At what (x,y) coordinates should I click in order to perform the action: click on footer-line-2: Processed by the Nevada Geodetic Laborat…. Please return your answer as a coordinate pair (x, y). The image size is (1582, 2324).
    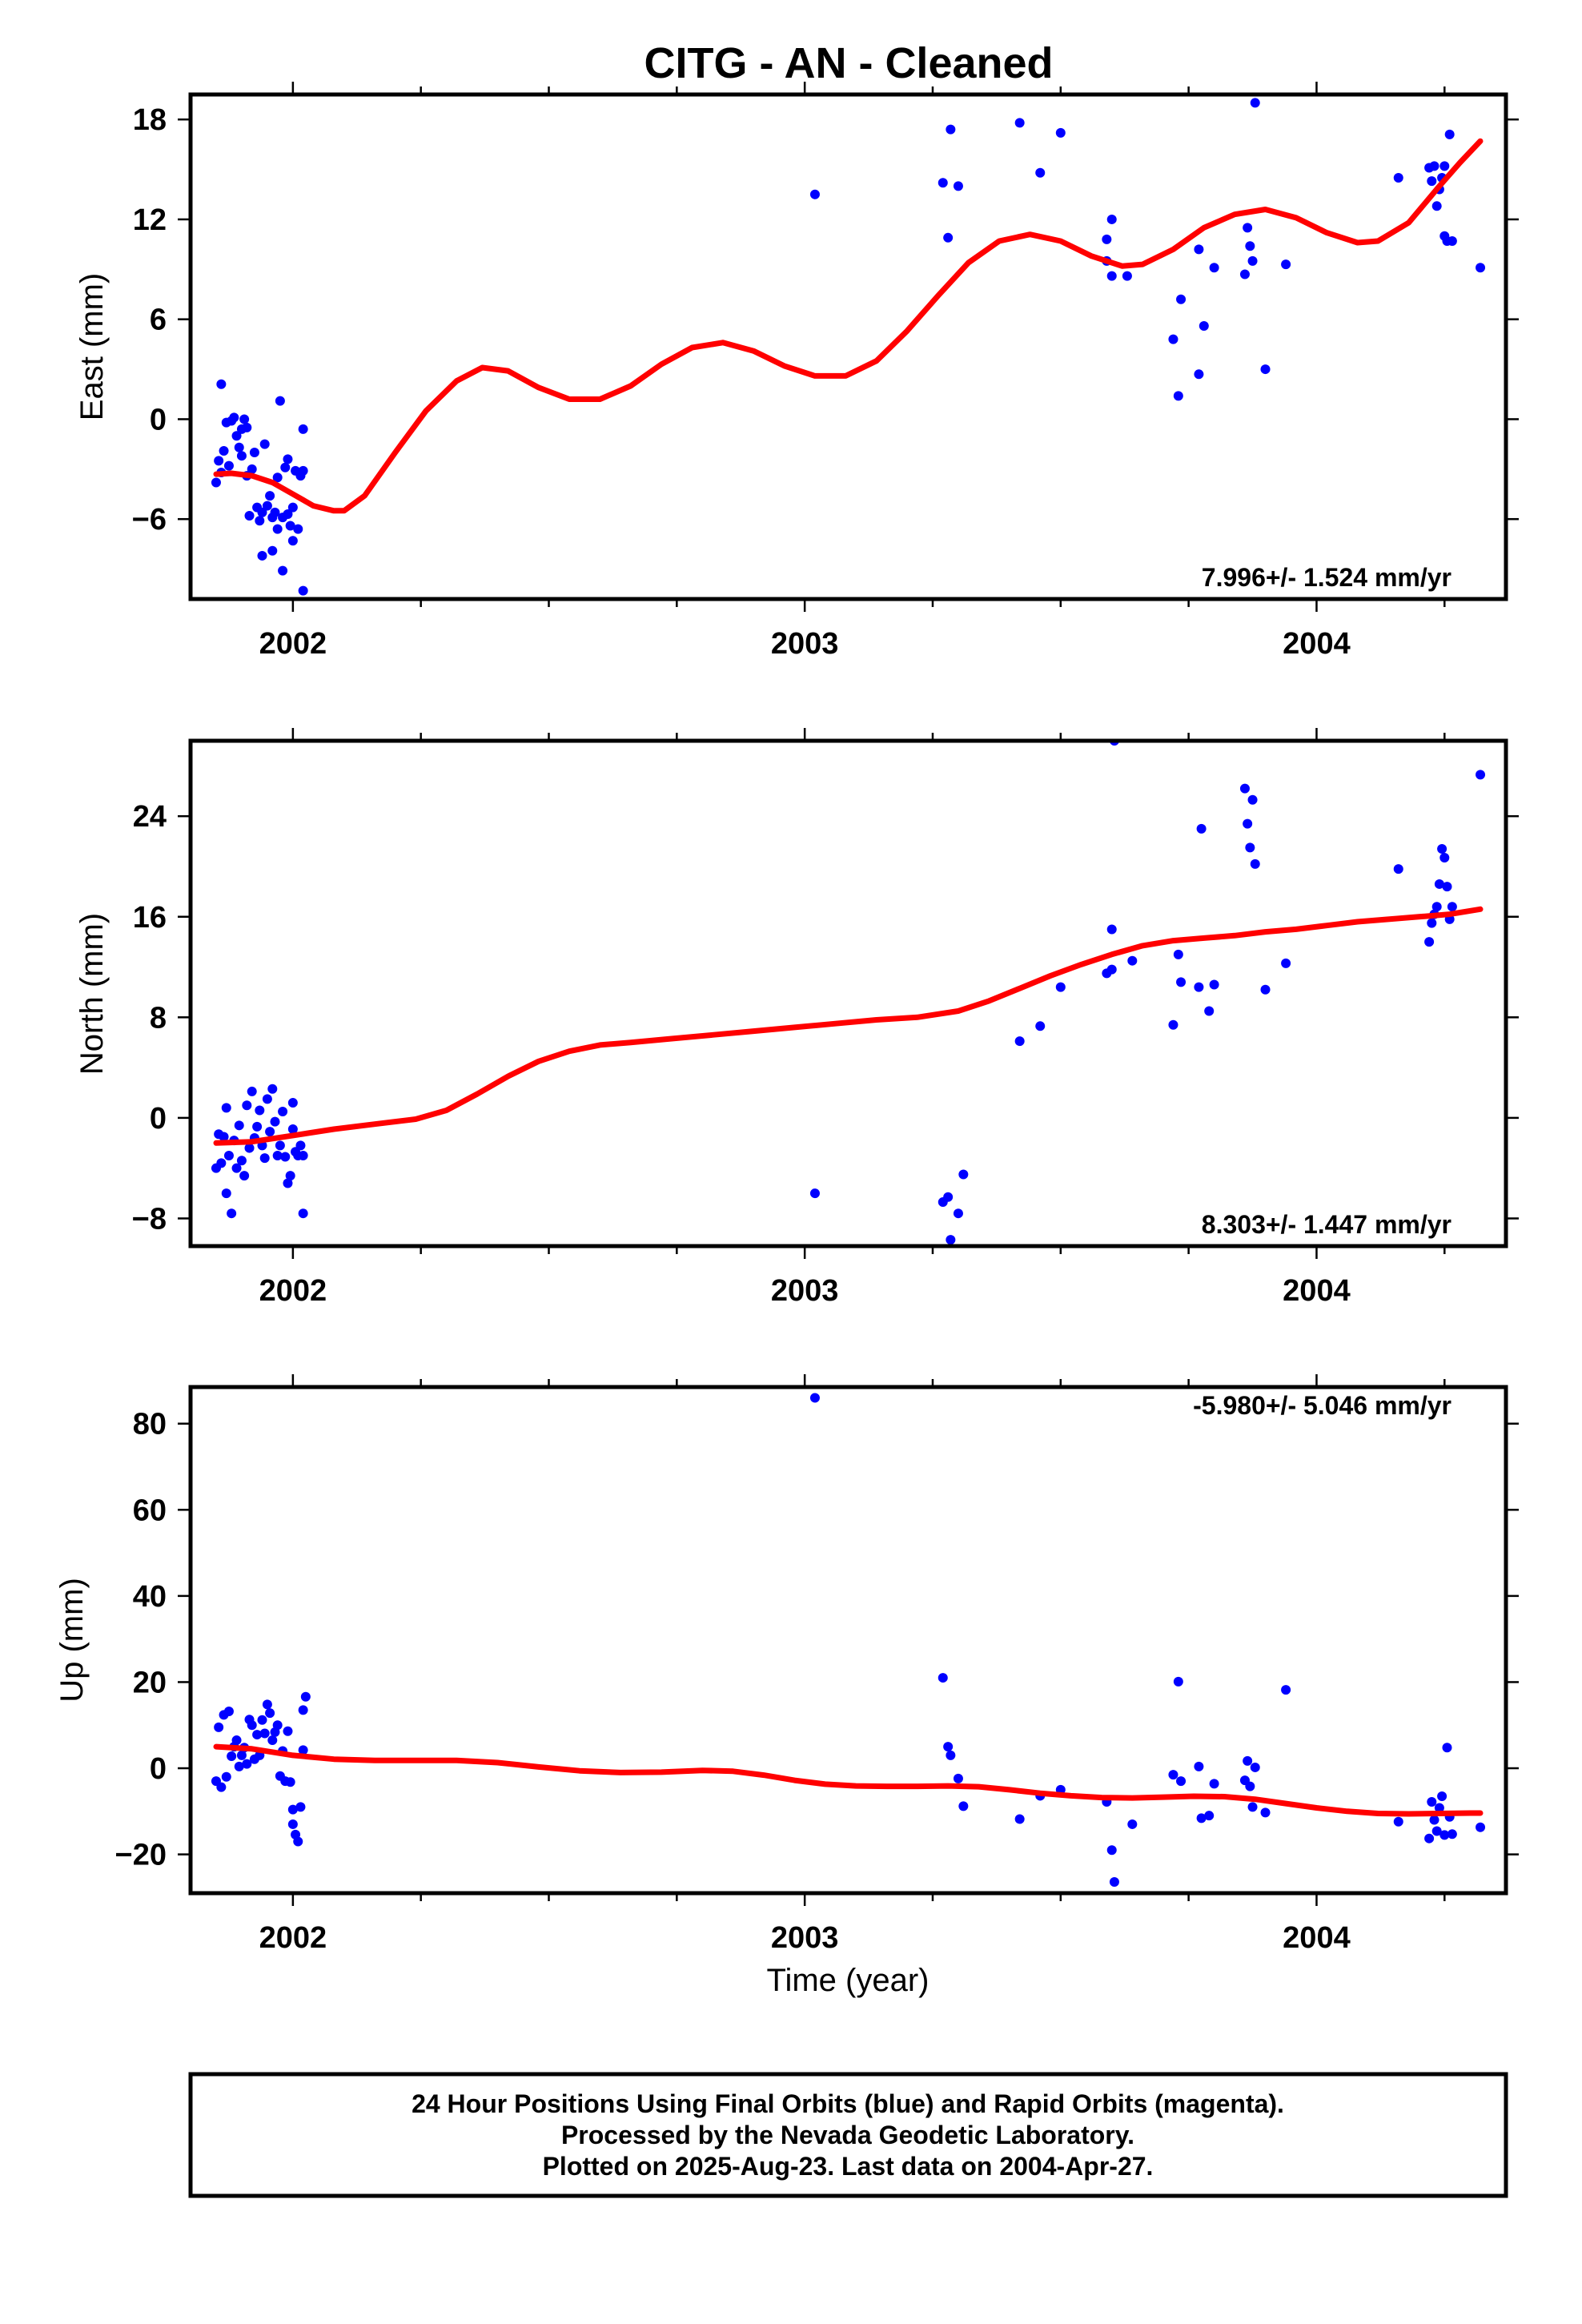
    Looking at the image, I should click on (847, 2135).